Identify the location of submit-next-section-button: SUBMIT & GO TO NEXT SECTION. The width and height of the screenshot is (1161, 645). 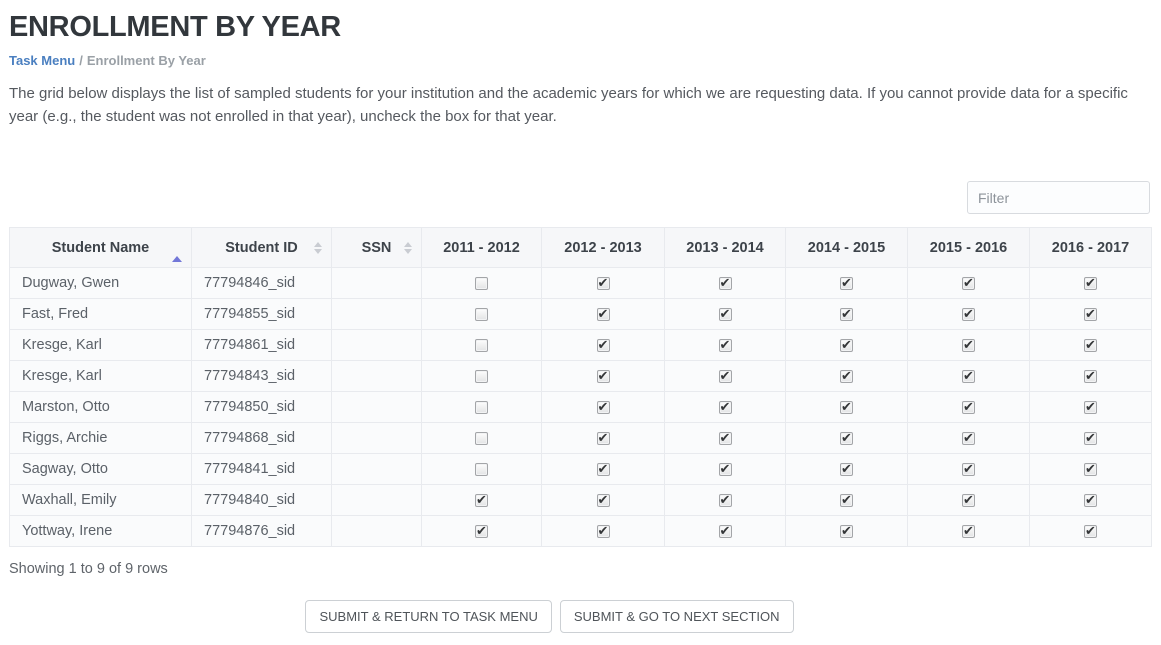
(676, 616).